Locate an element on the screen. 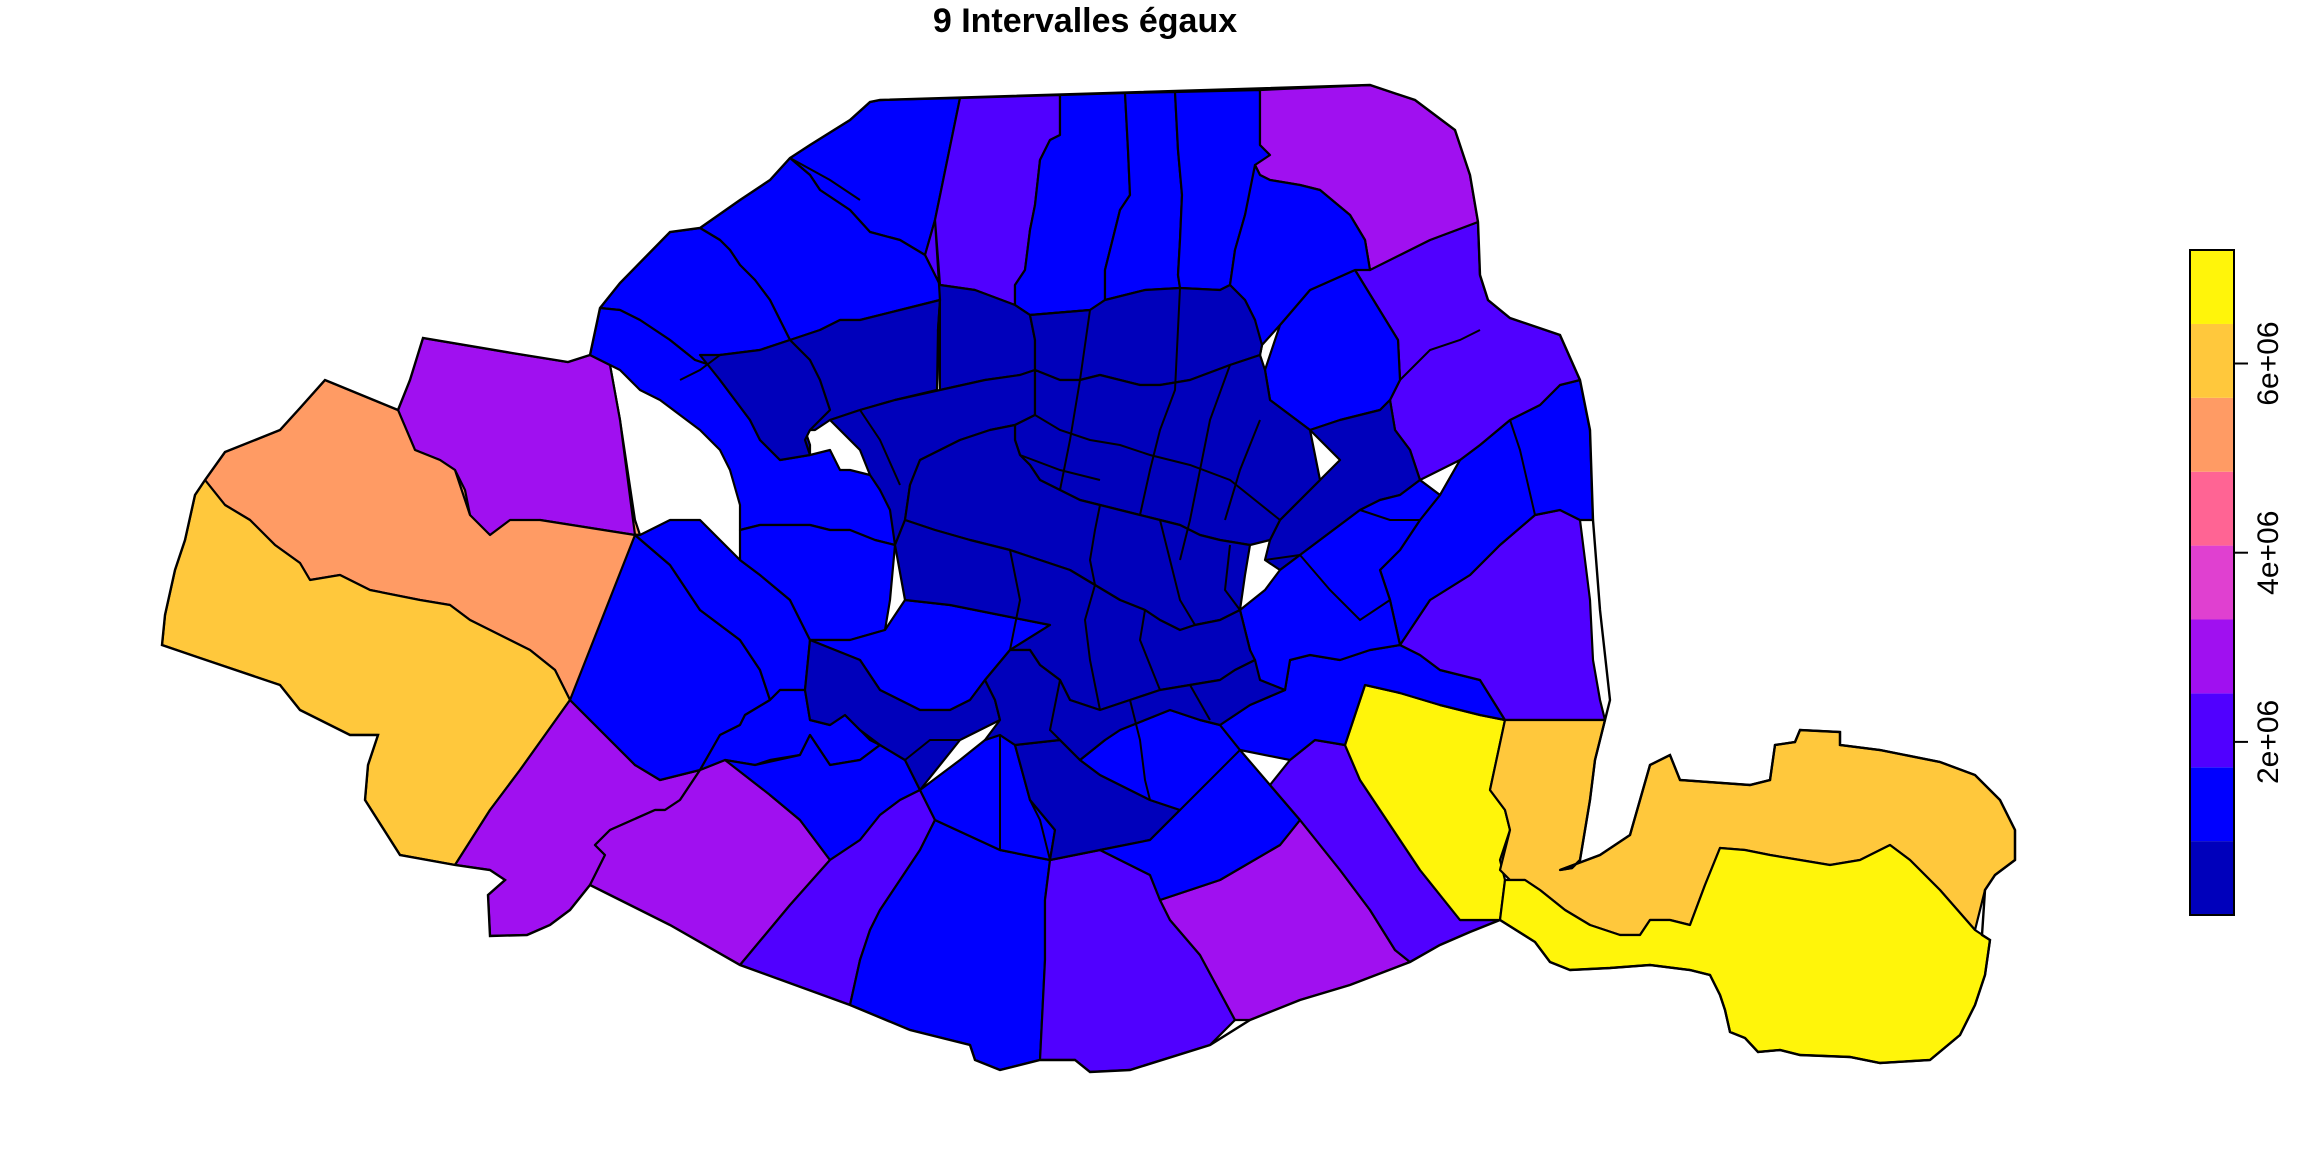 The height and width of the screenshot is (1152, 2304). map-title: 9 Intervalles égaux is located at coordinates (1085, 21).